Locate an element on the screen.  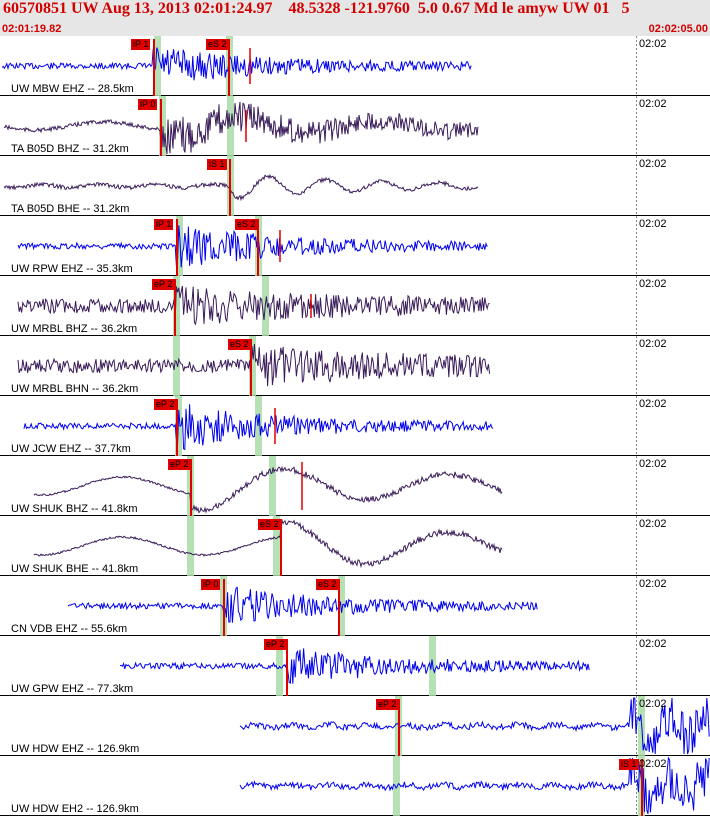
trace-panel: eP 2 02:02 UW GPW EHZ -- 77.3km is located at coordinates (355, 666).